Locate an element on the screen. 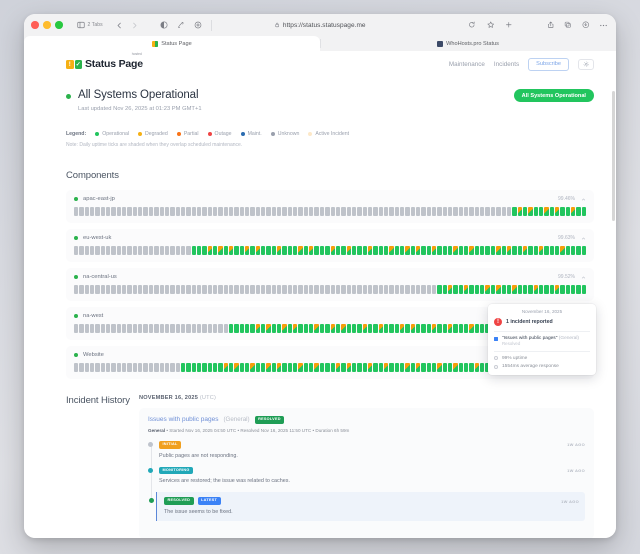 This screenshot has height=554, width=640. tab-overview-button: 2 Tabs is located at coordinates (90, 25).